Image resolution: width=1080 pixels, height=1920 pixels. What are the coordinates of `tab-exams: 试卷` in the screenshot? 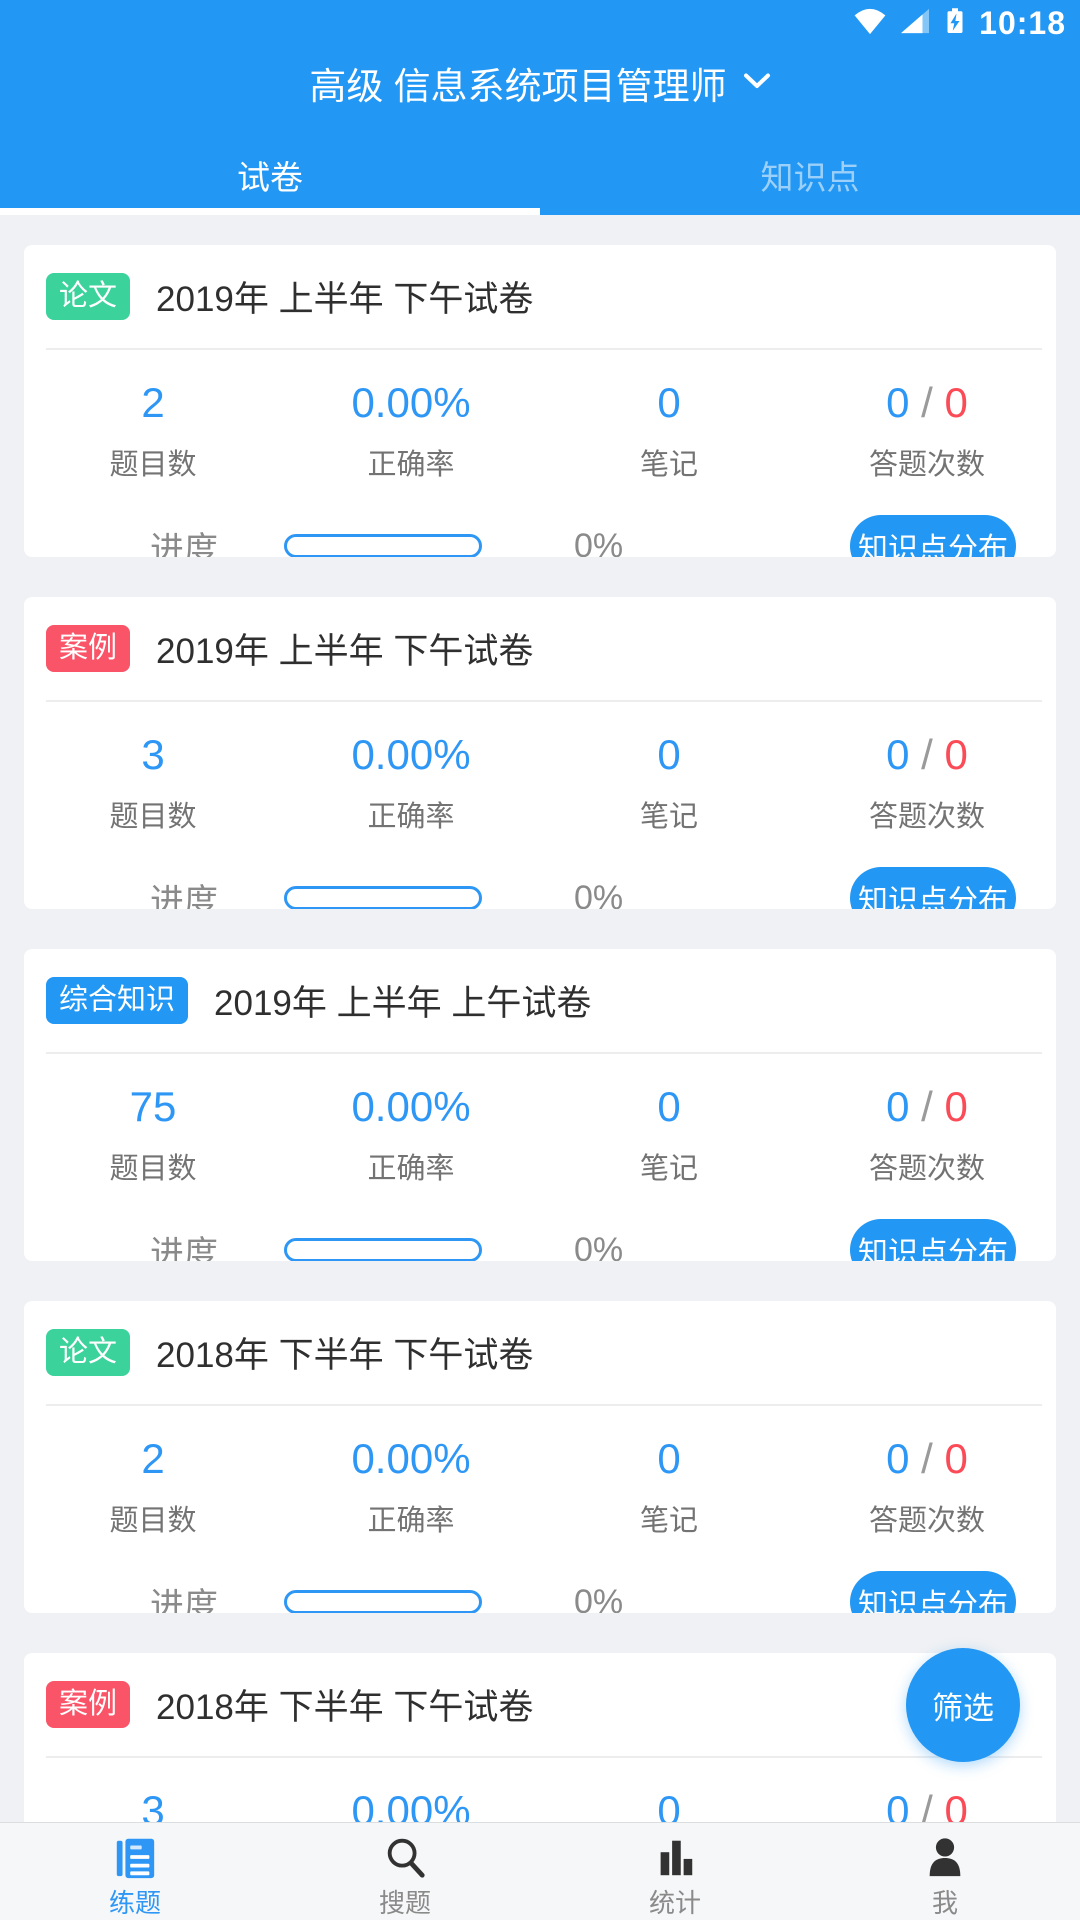 It's located at (270, 177).